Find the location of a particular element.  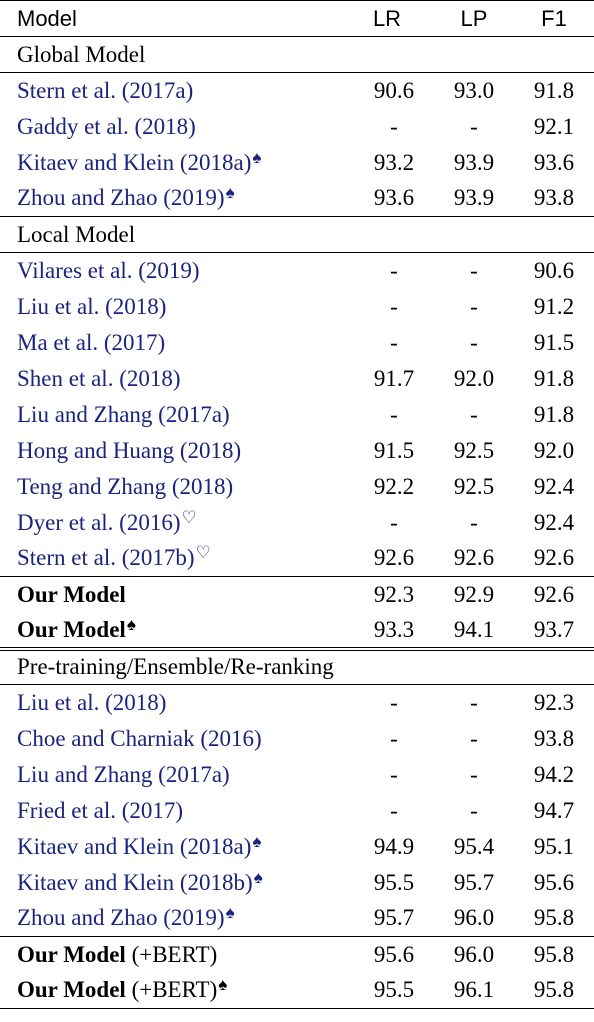

our-model-row: Our Model (+BERT)♠ 95.5 96.1 95.8 is located at coordinates (297, 990).